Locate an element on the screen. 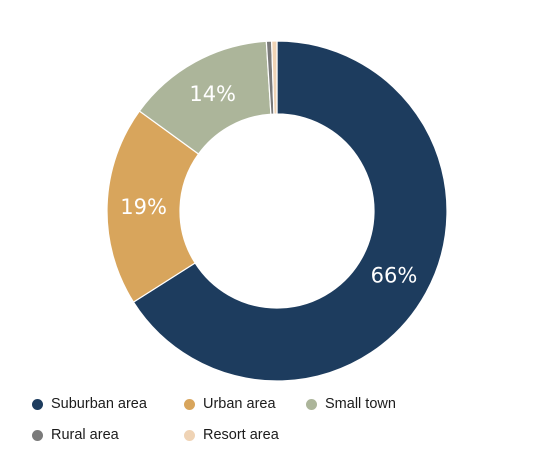 The image size is (554, 472). legend-dot-small-town is located at coordinates (311, 404).